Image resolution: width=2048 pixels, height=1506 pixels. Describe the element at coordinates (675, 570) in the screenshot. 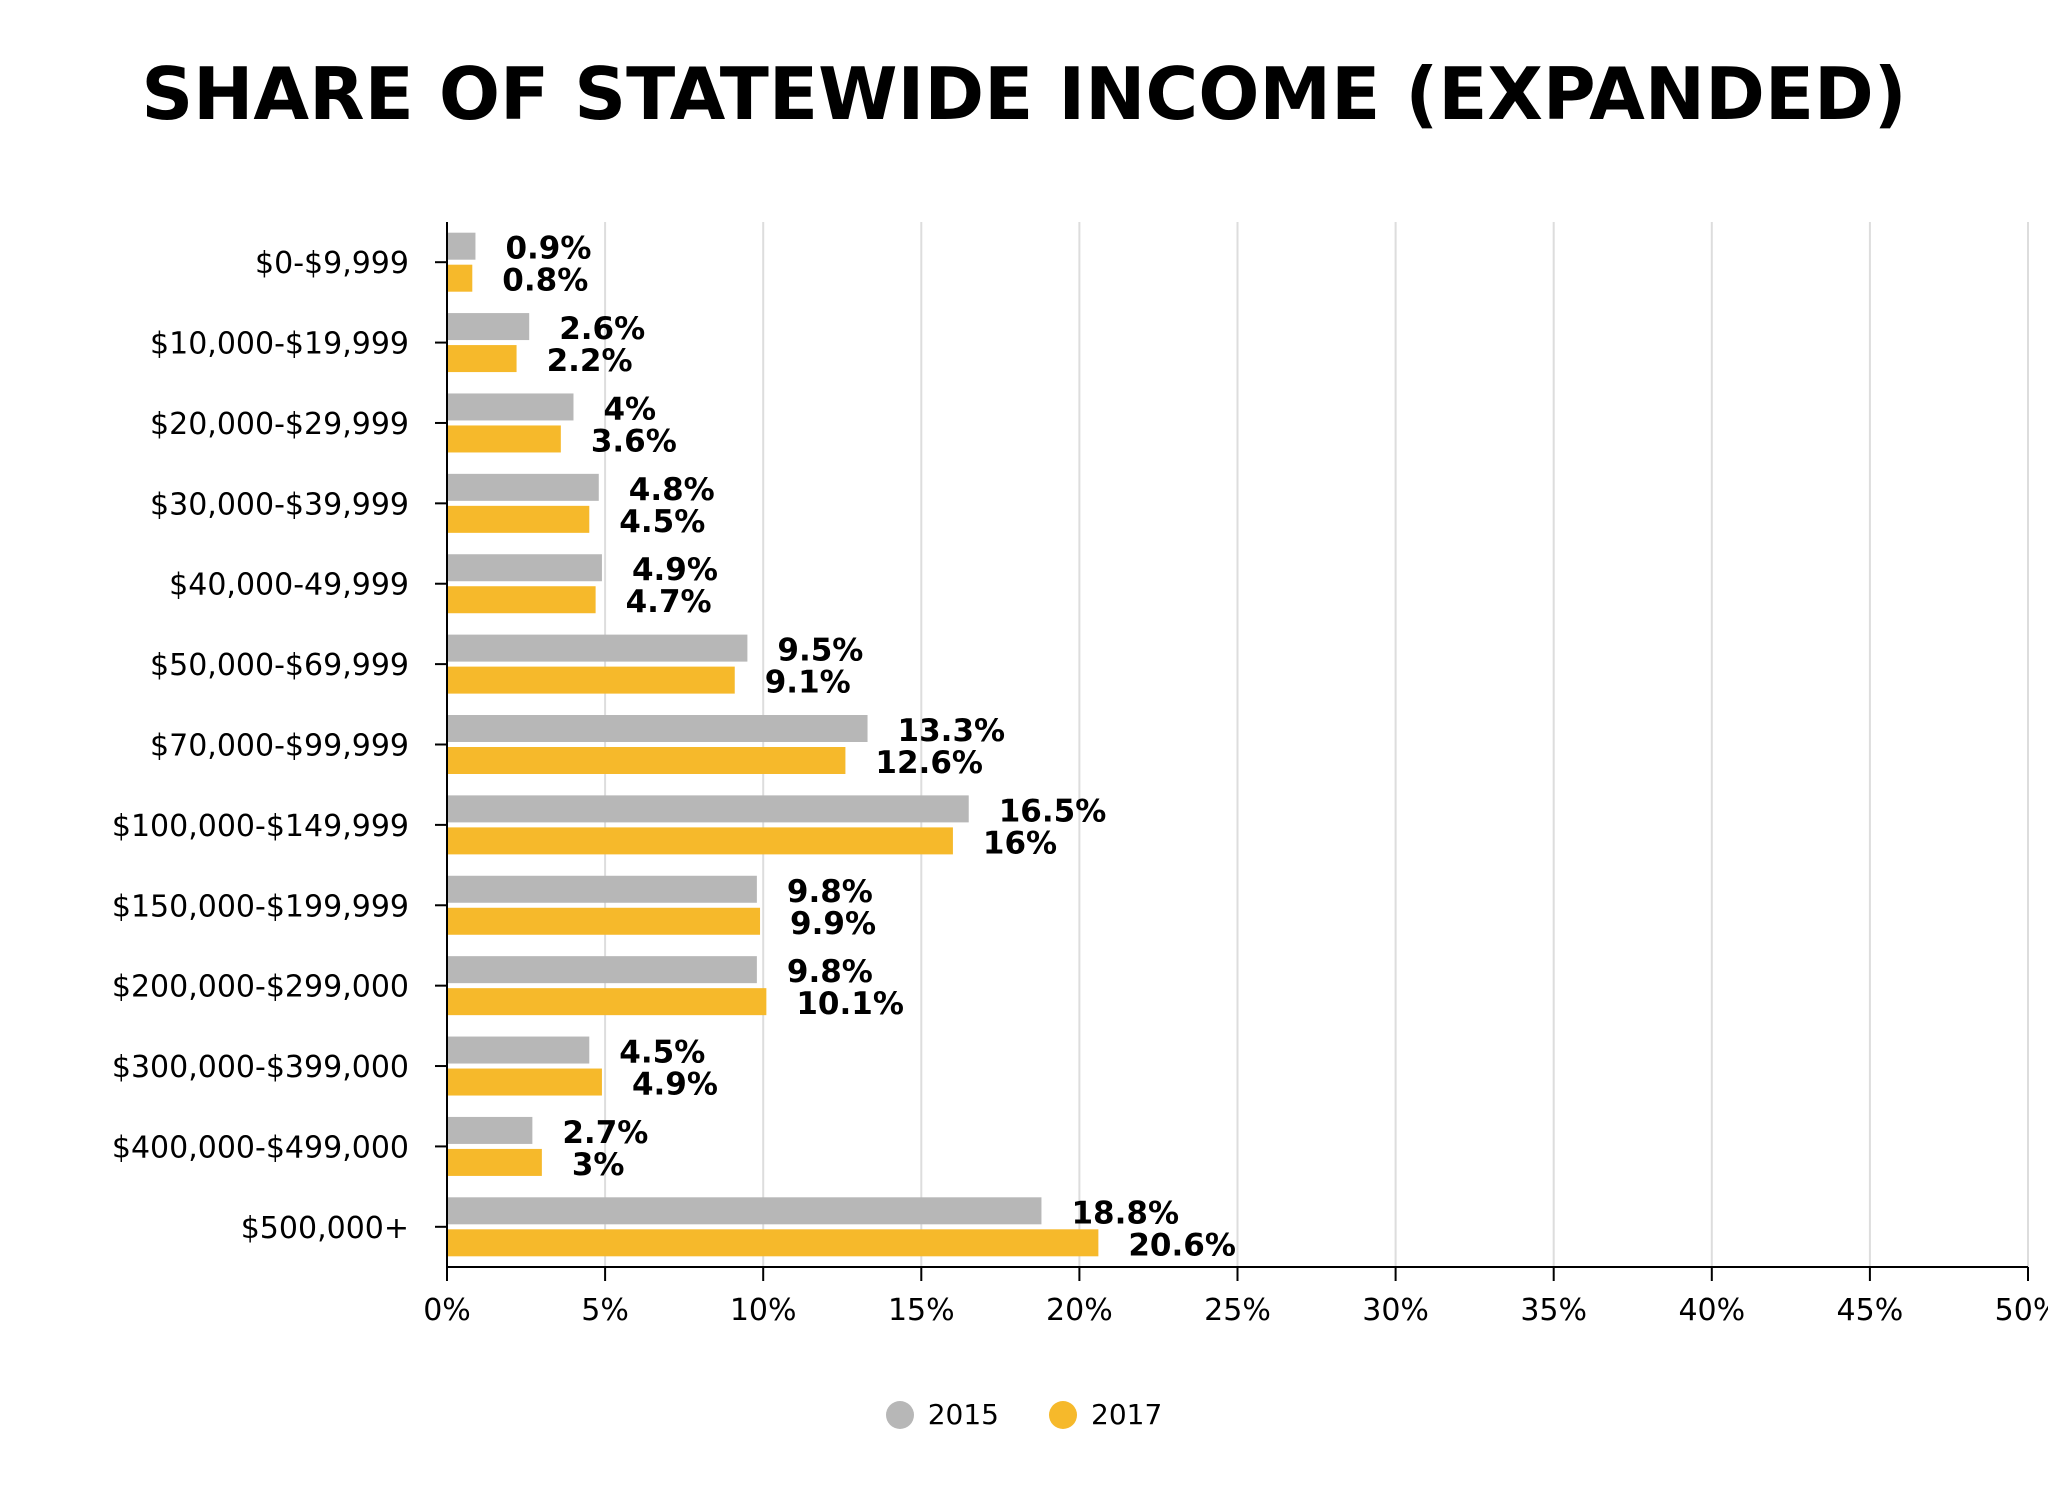

I see `data-label-2015: 4.9%` at that location.